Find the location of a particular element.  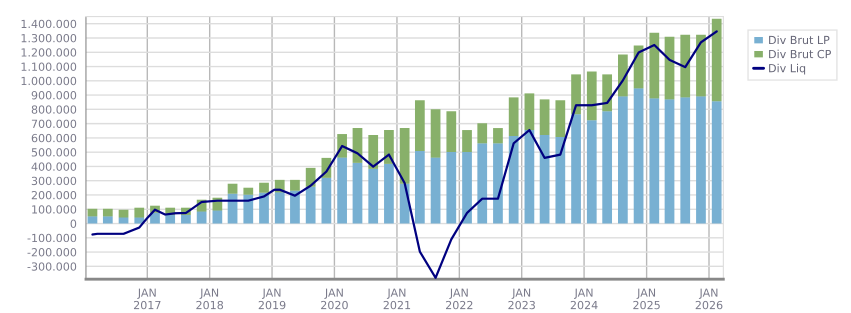

x-tick-label: JAN 2026 is located at coordinates (709, 299).